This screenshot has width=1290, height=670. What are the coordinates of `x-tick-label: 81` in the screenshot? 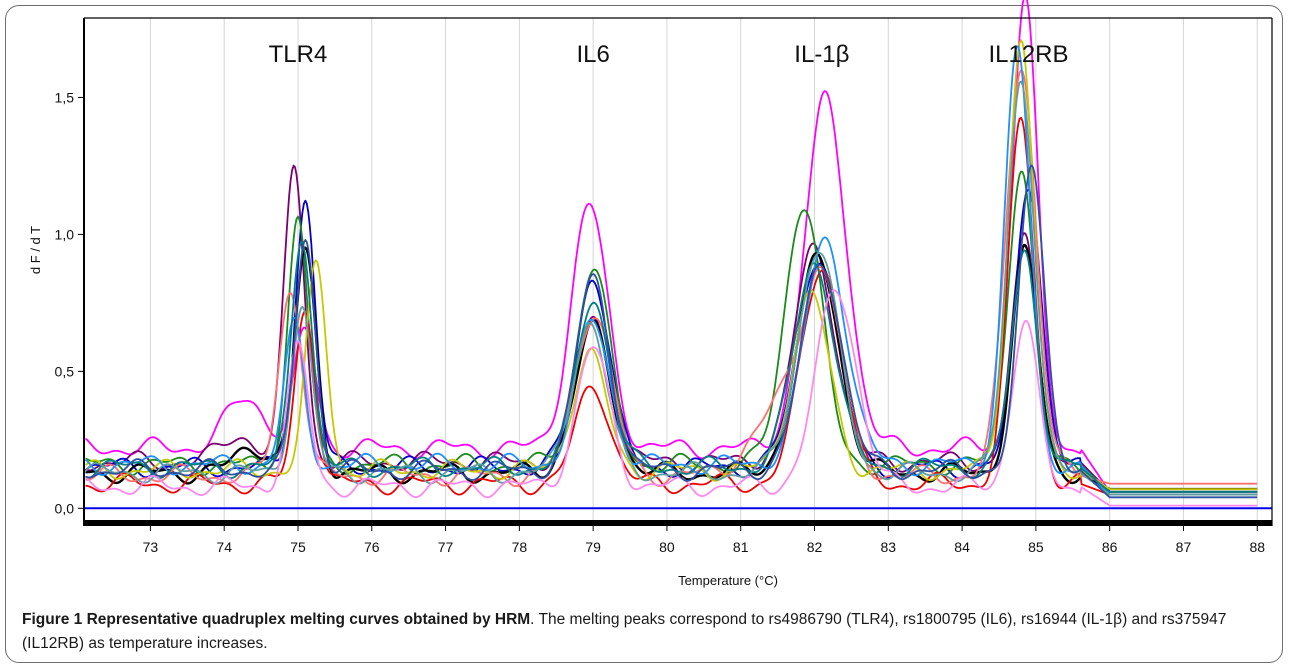 It's located at (741, 547).